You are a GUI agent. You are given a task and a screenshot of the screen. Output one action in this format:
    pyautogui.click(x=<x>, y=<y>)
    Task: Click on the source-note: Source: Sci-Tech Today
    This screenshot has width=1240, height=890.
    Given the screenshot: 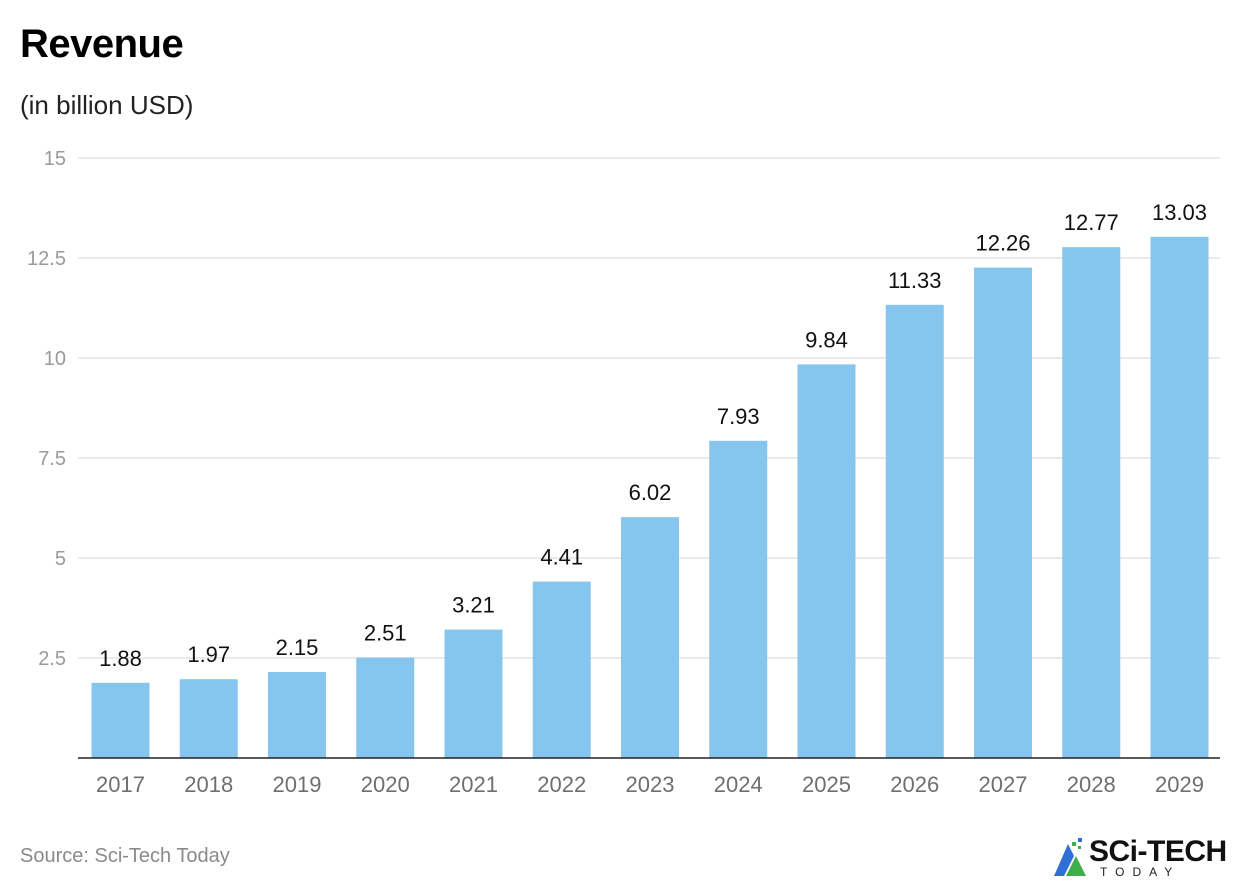 What is the action you would take?
    pyautogui.click(x=125, y=856)
    